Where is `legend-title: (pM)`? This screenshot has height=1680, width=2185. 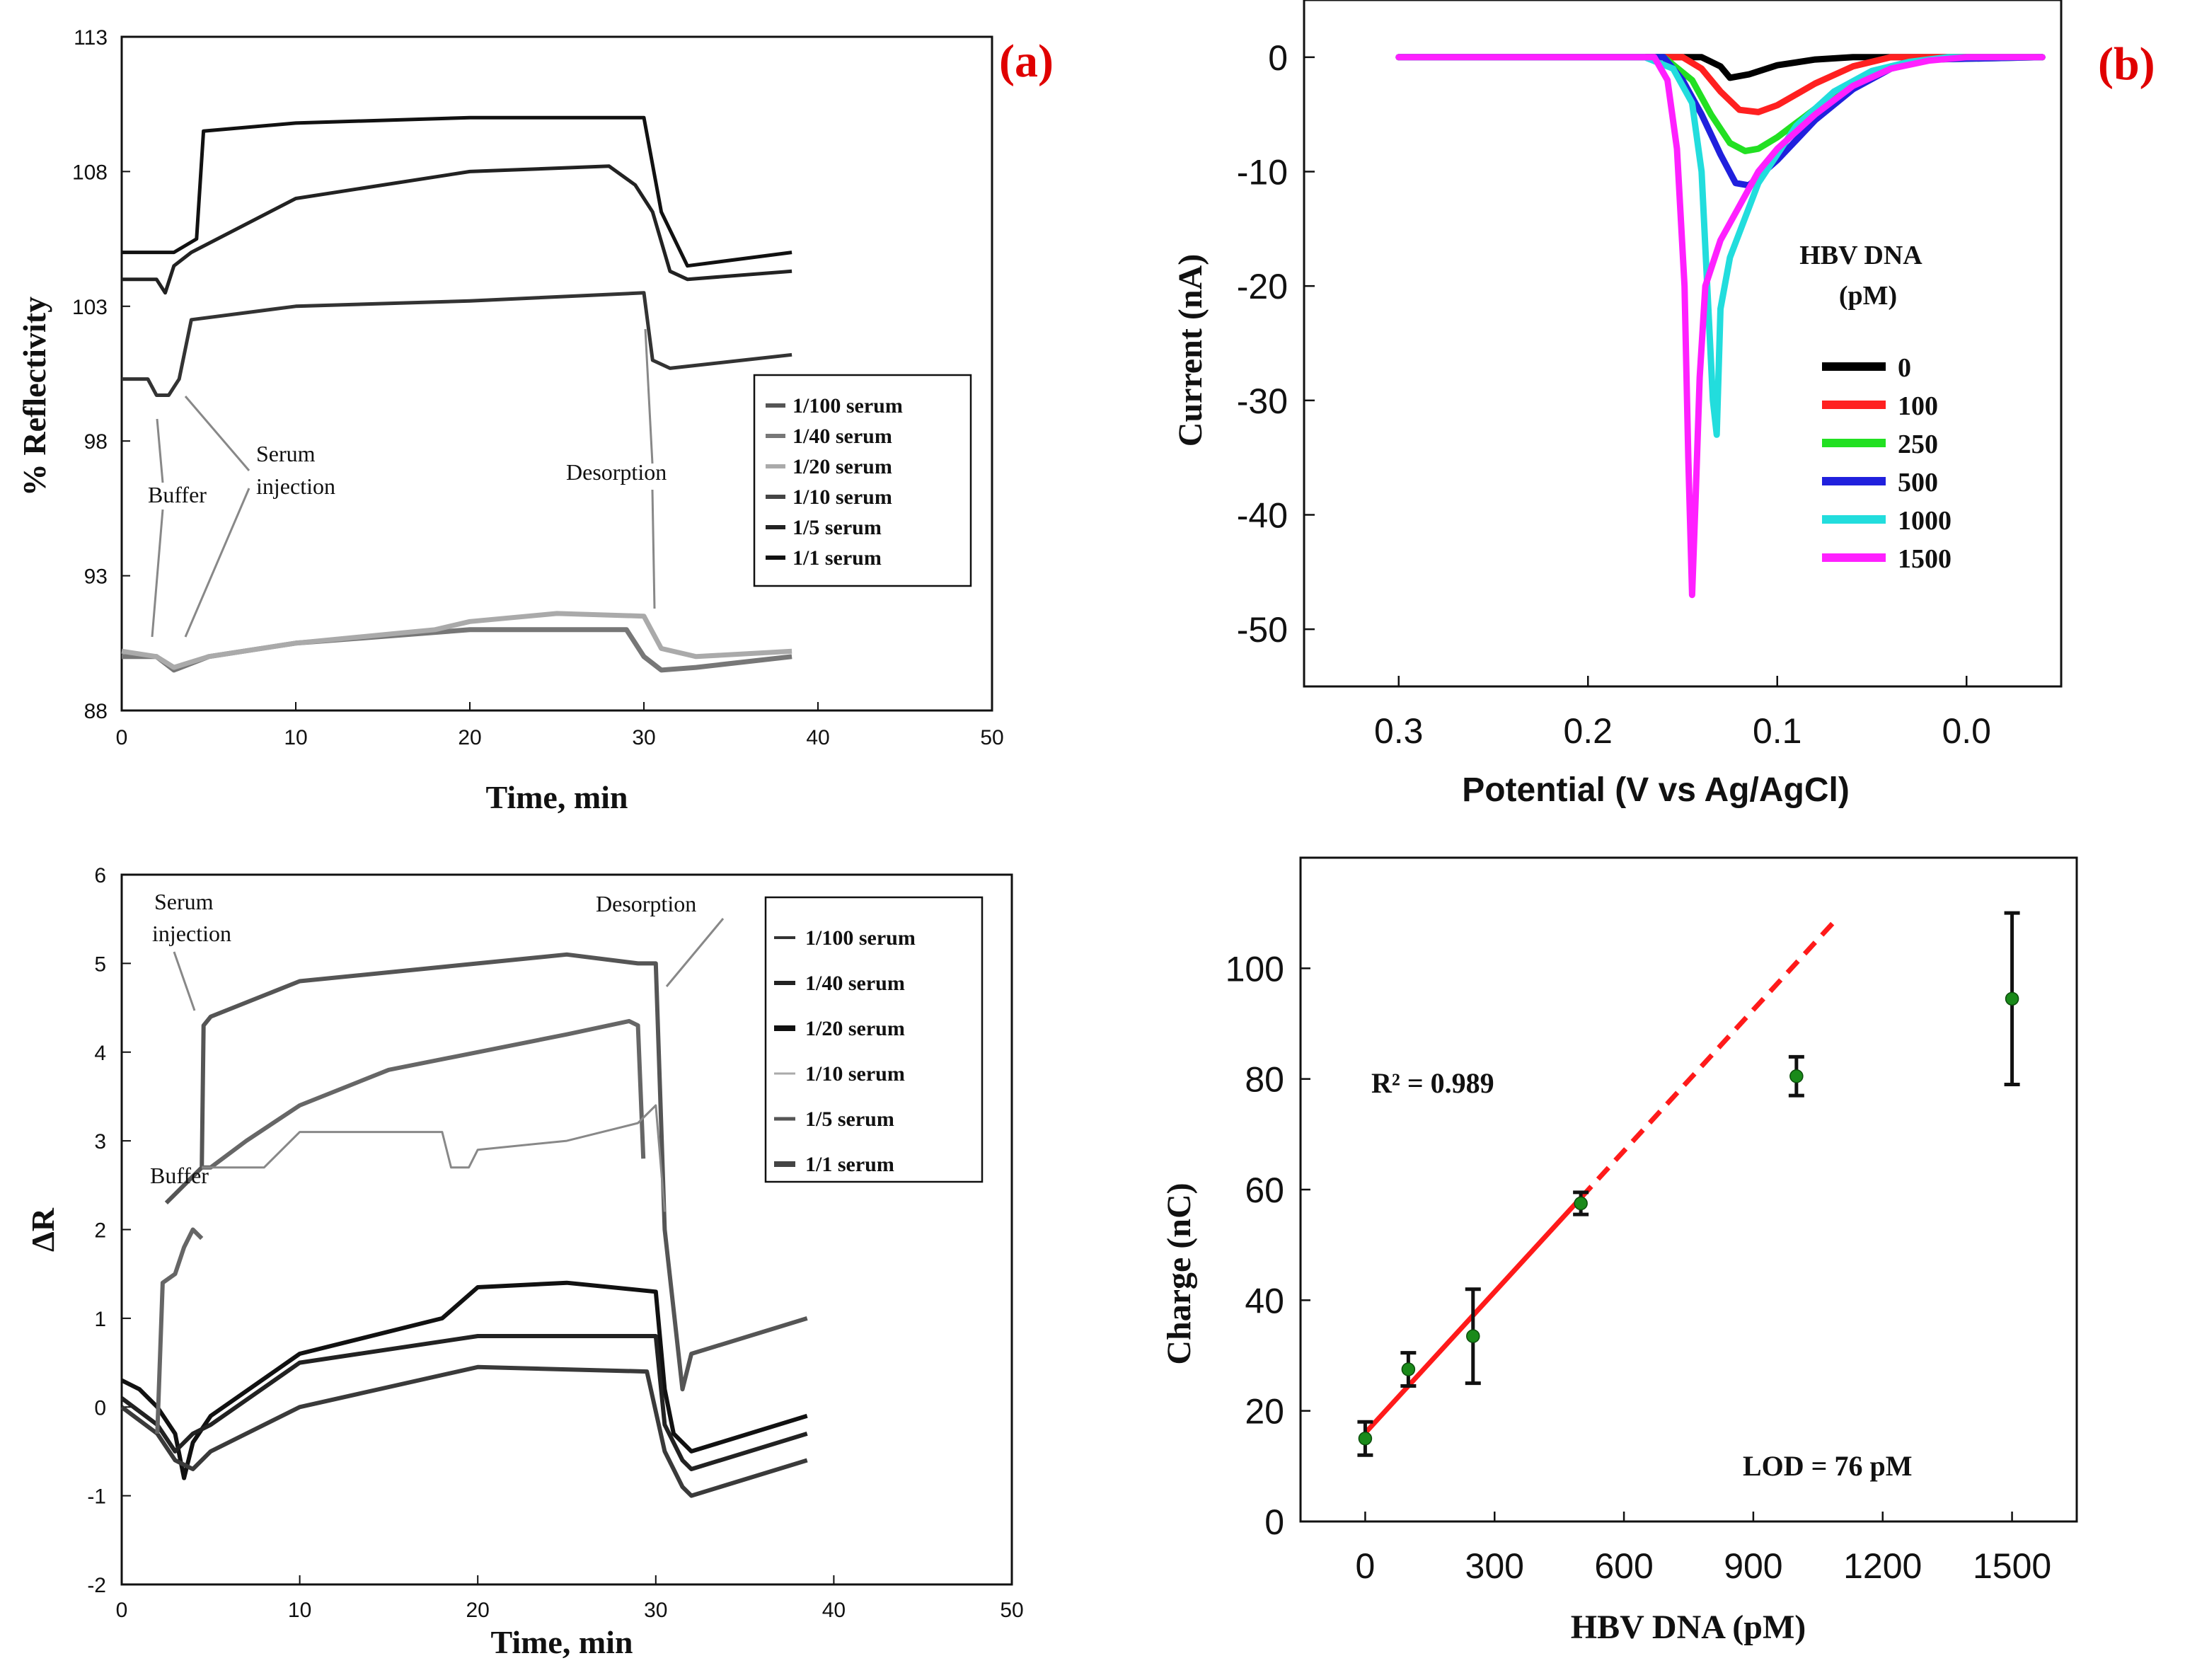
legend-title: (pM) is located at coordinates (1868, 296).